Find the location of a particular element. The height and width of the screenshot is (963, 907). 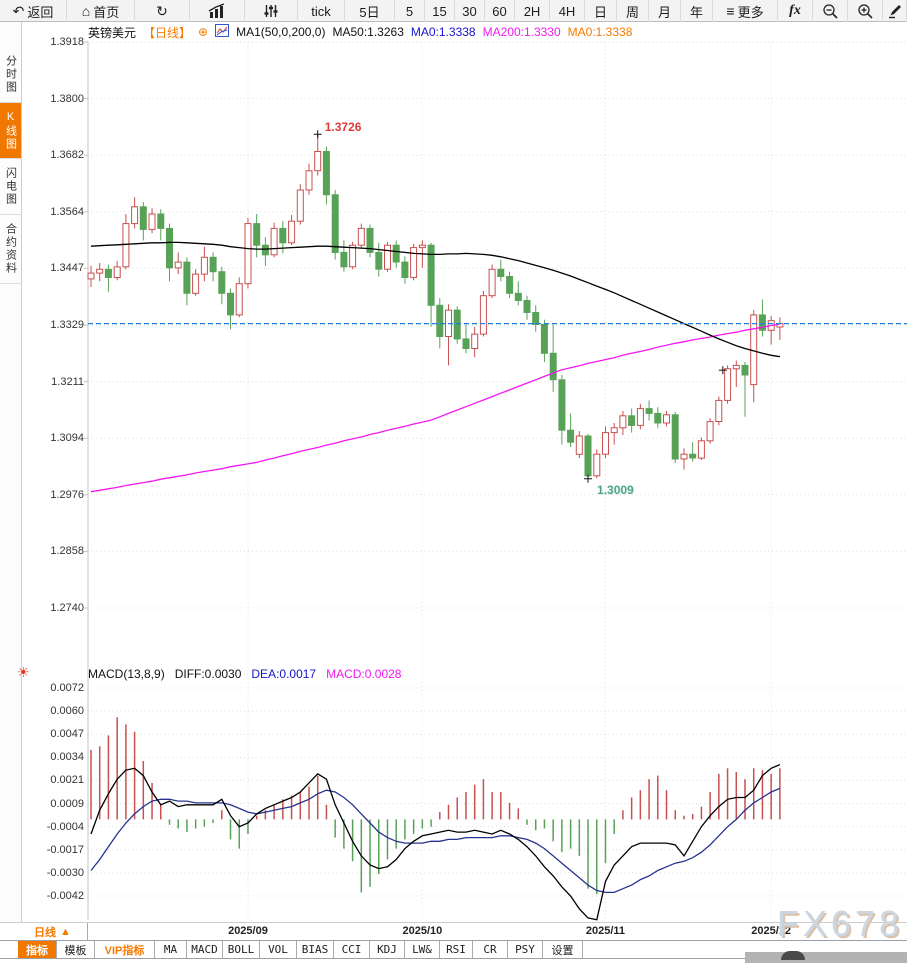

period-15-button-label: 15 is located at coordinates (439, 11).